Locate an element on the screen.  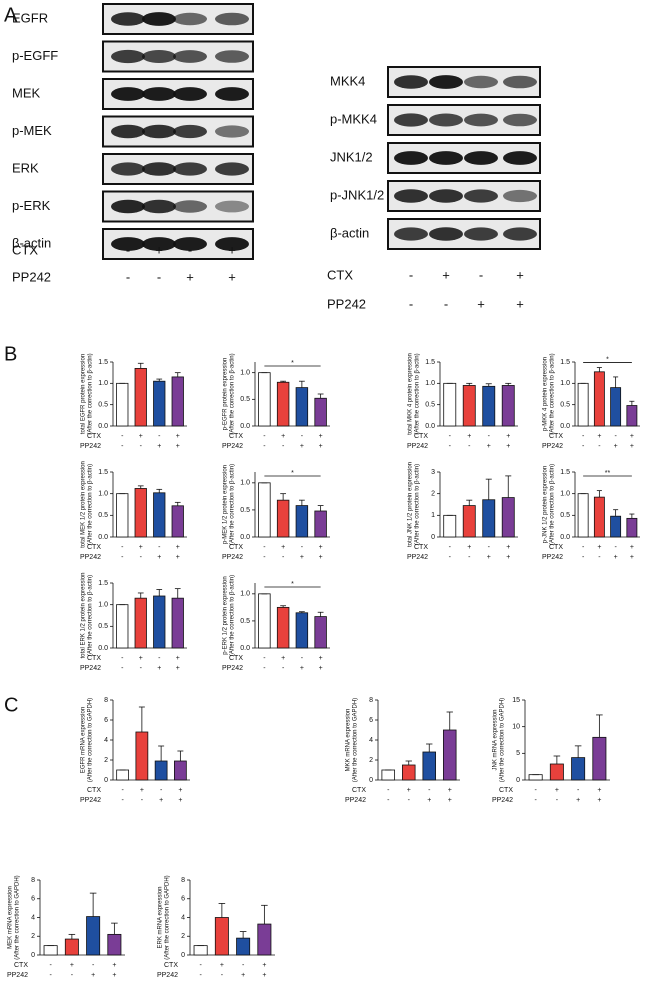
y-axis-label: ERK mRNA expression is located at coordinates (161, 917).